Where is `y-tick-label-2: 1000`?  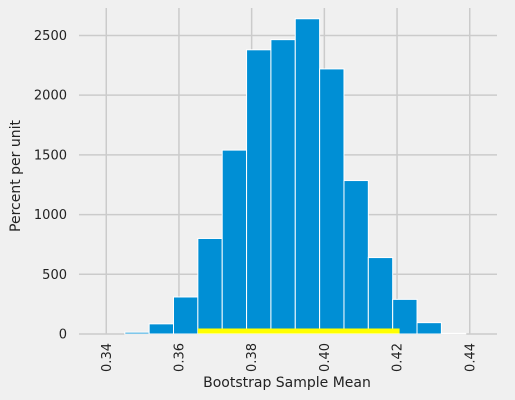 y-tick-label-2: 1000 is located at coordinates (50, 215).